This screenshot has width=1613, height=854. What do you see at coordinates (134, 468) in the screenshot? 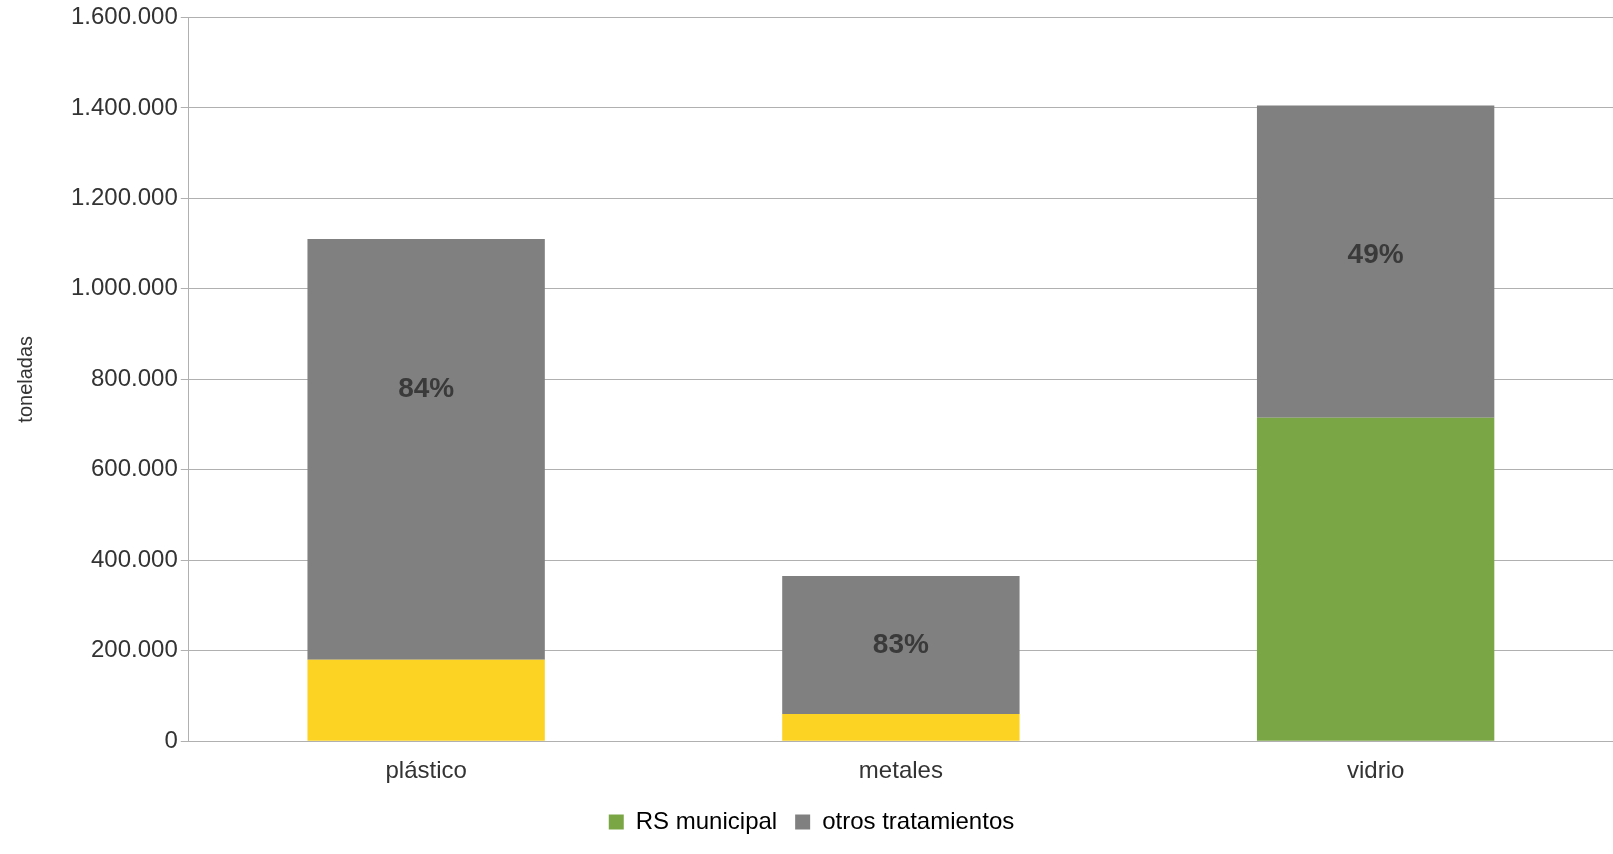
I see `y-tick-label: 600.000` at bounding box center [134, 468].